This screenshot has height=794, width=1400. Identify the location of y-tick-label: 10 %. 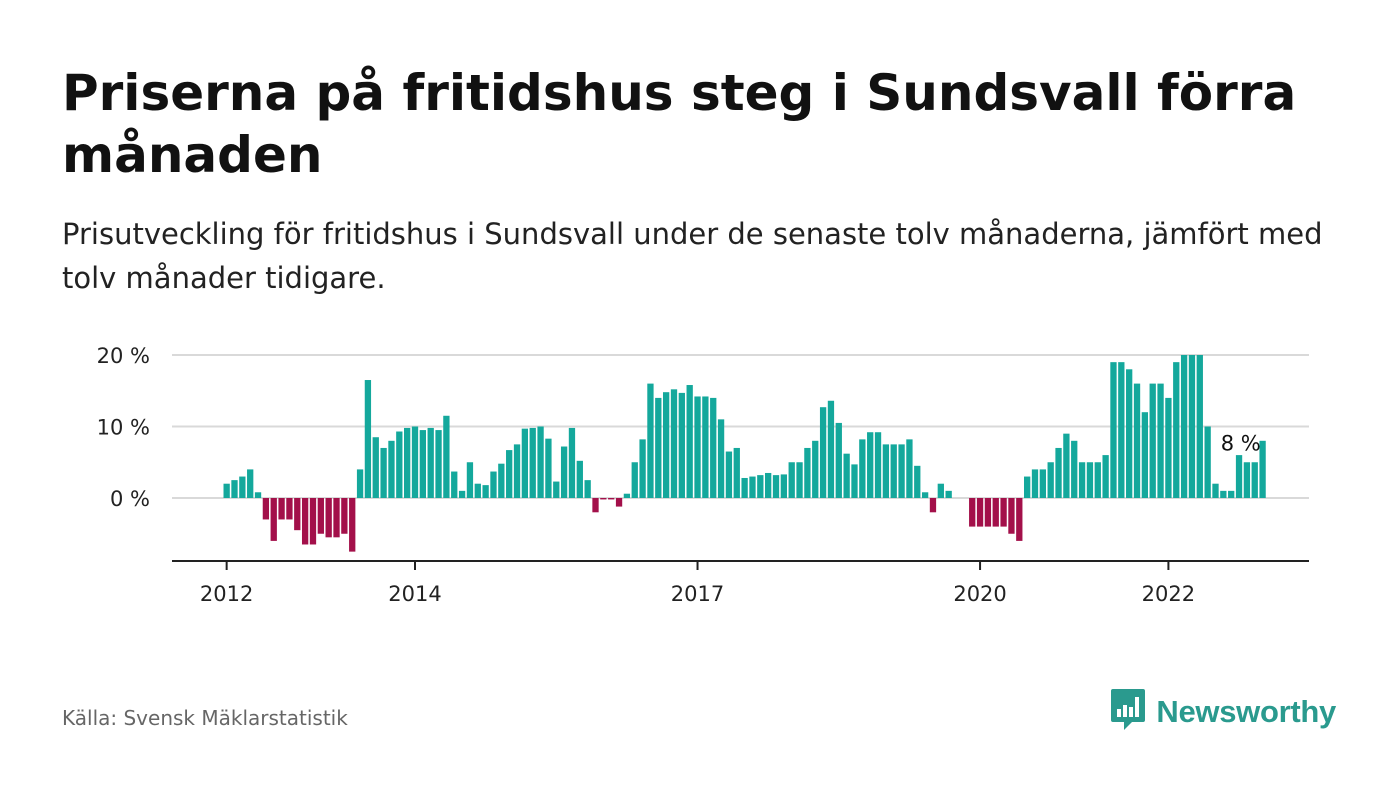
(123, 428).